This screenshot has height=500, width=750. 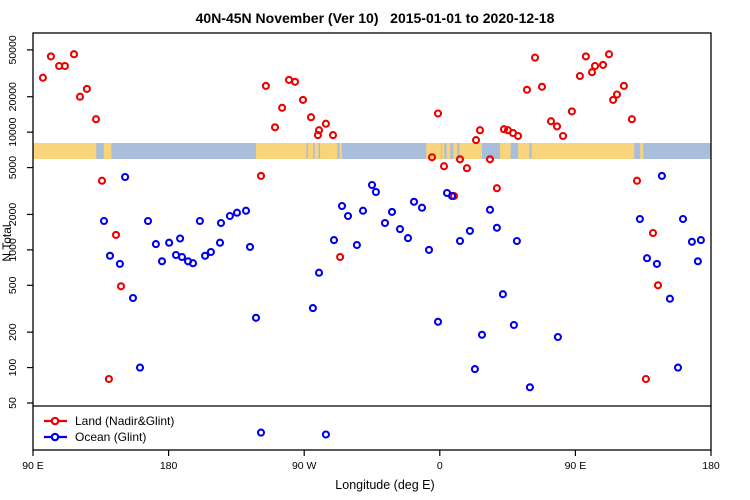 I want to click on y-tick-label: 5000, so click(x=13, y=168).